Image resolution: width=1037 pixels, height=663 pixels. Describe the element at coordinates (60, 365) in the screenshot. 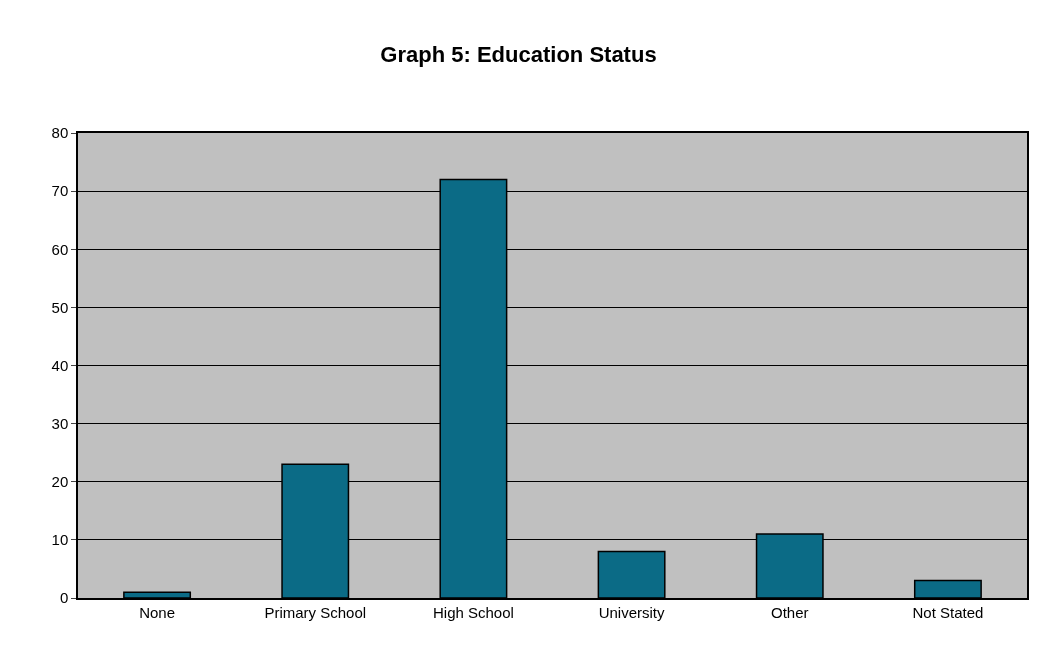

I see `y-tick-label: 40` at that location.